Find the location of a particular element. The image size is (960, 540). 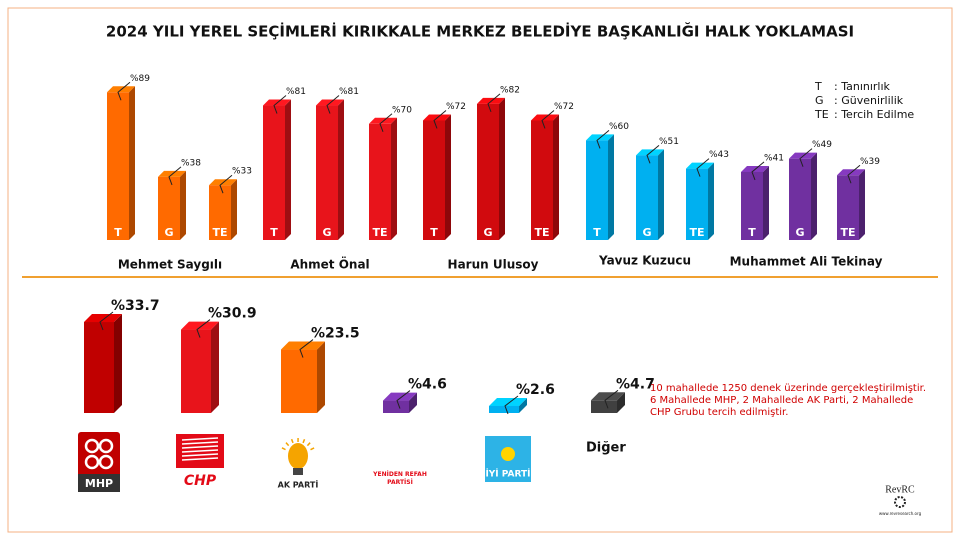

logo-iyi: İYİ PARTİ is located at coordinates (508, 459).